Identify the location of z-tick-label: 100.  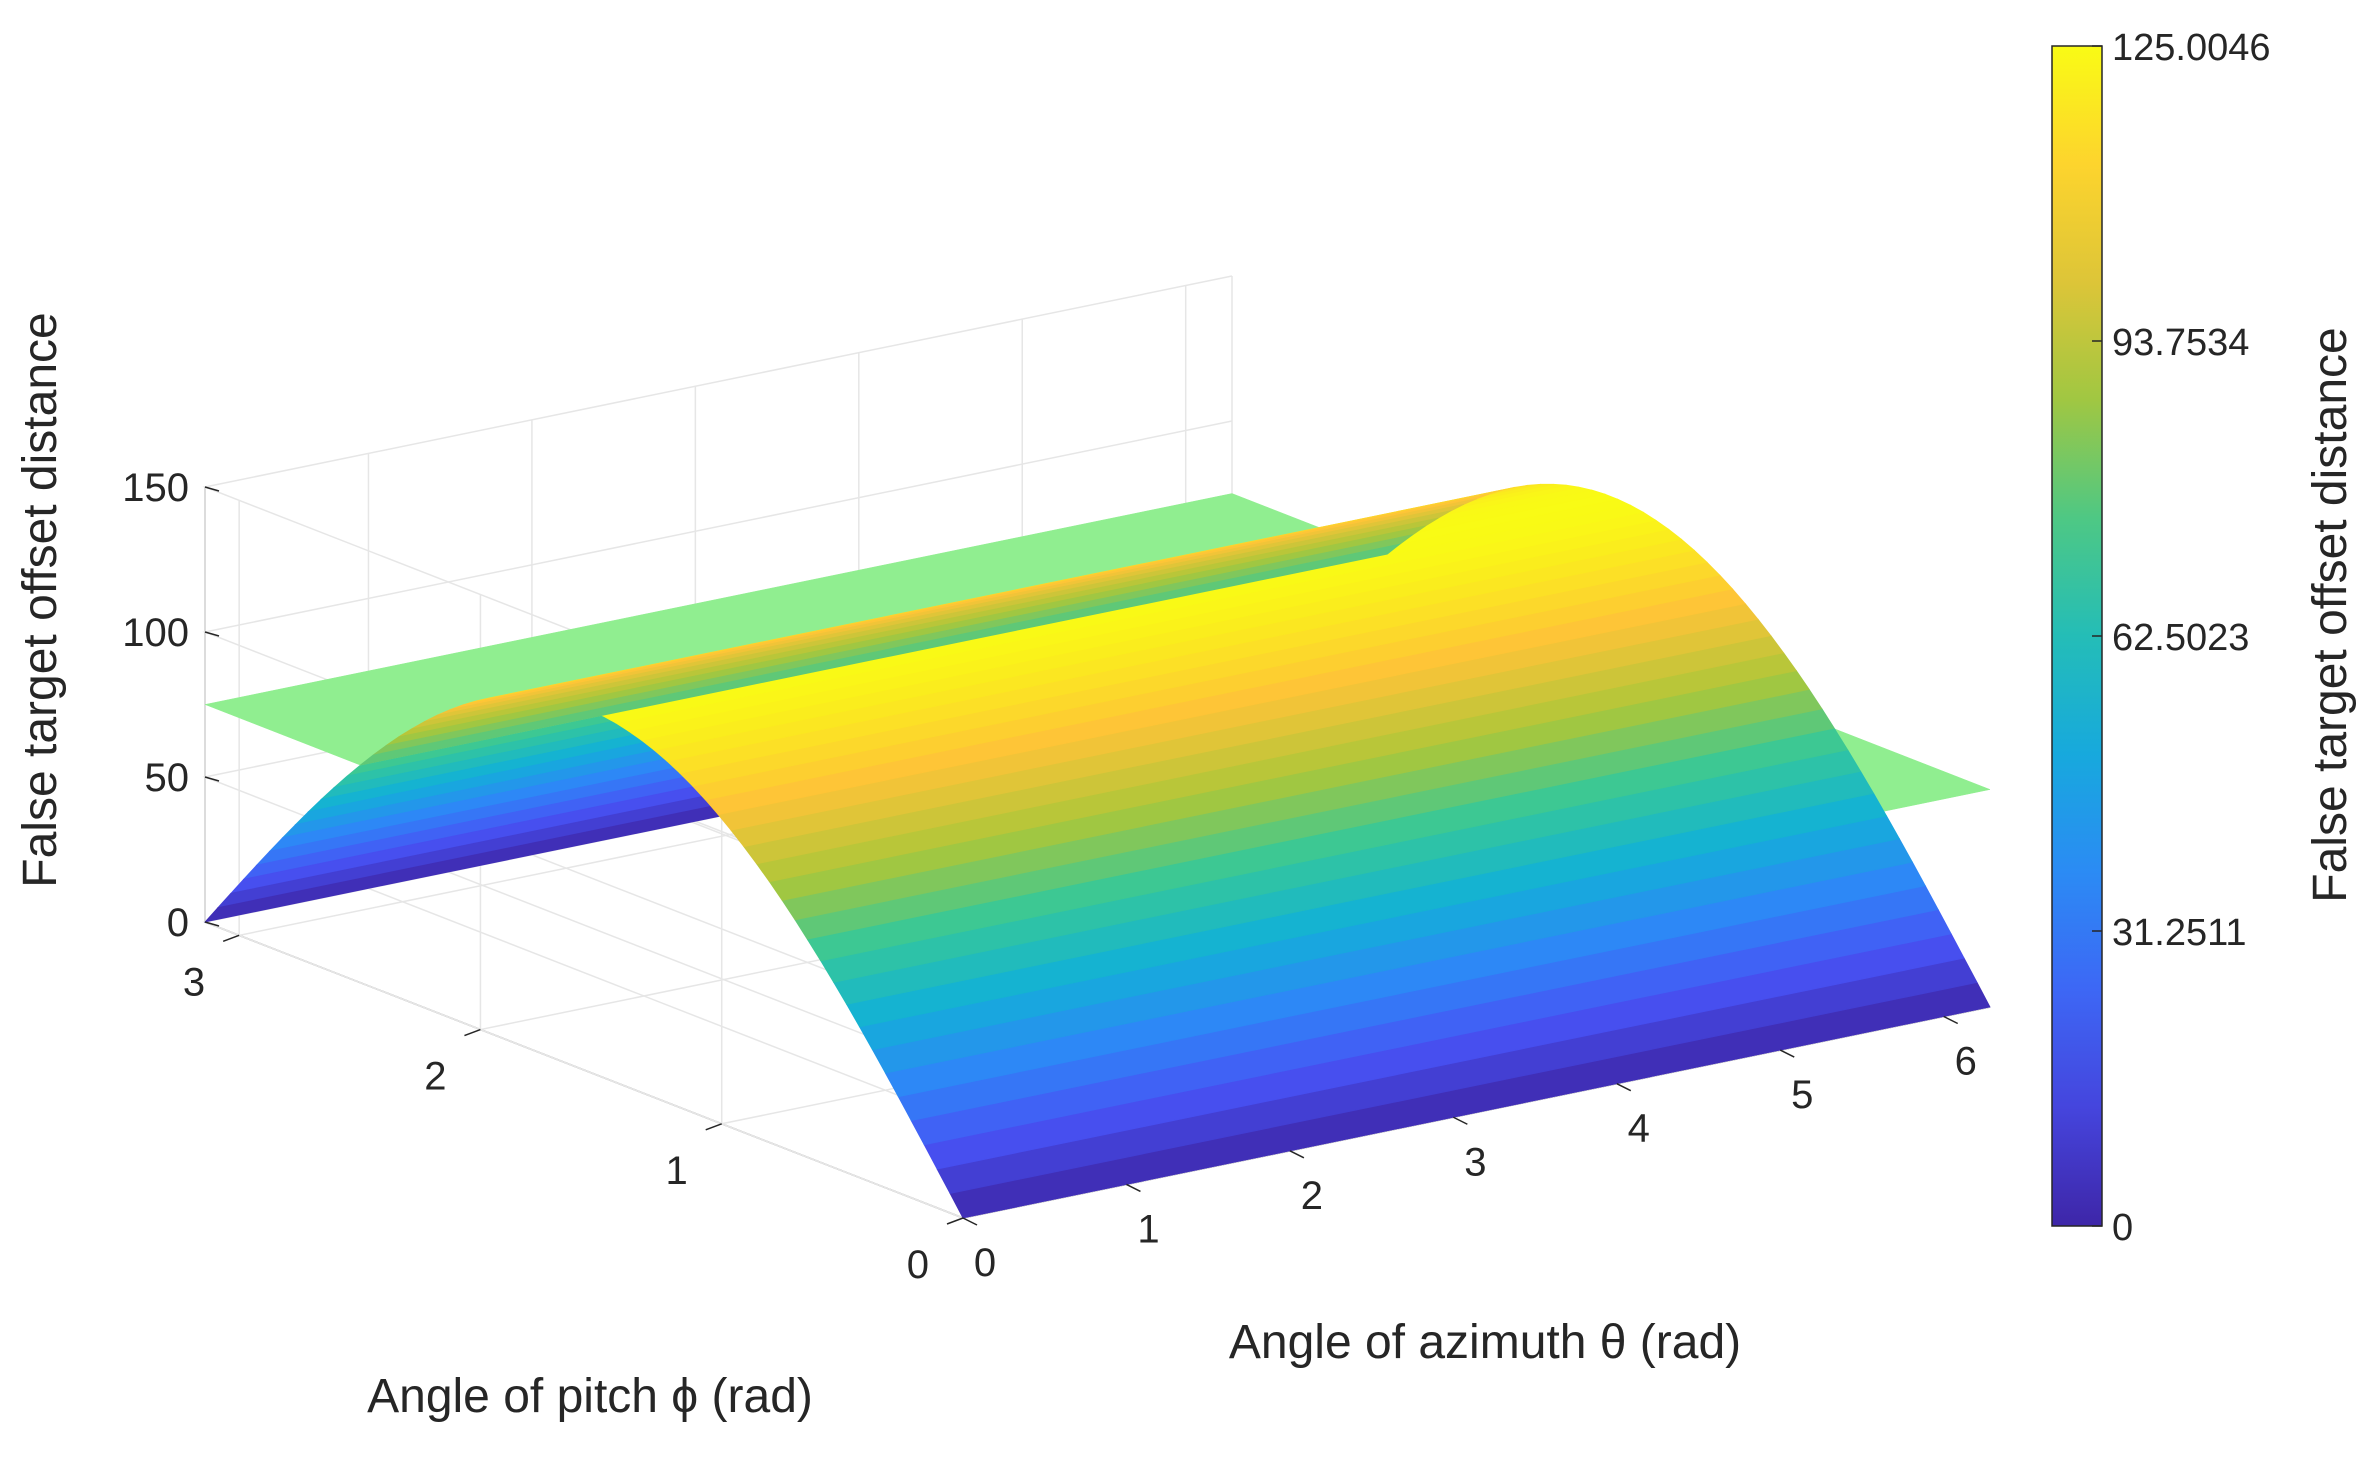
(155, 633).